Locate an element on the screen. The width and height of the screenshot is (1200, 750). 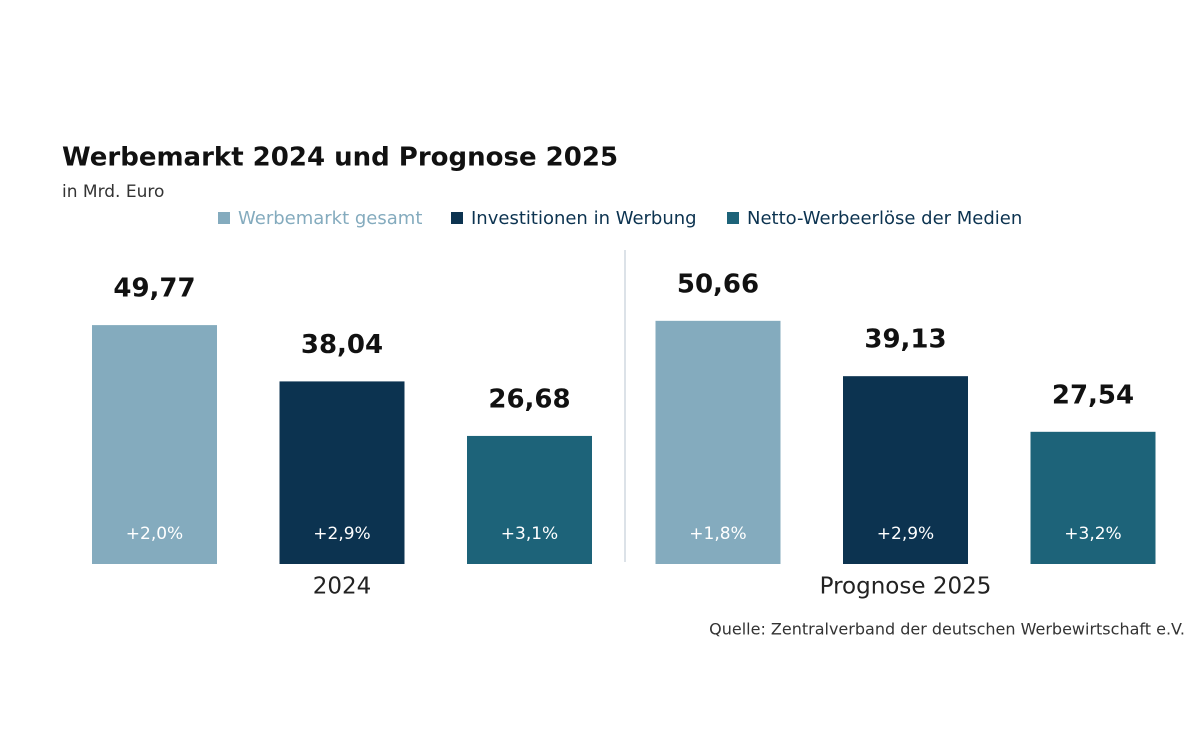
value-label: 50,66 is located at coordinates (718, 284).